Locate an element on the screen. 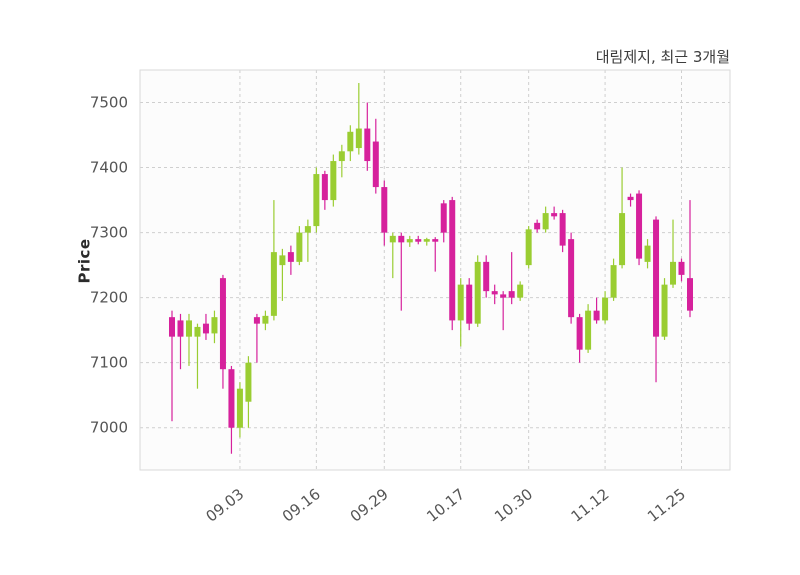 Image resolution: width=800 pixels, height=575 pixels. y-tick-label: 7400 is located at coordinates (109, 168).